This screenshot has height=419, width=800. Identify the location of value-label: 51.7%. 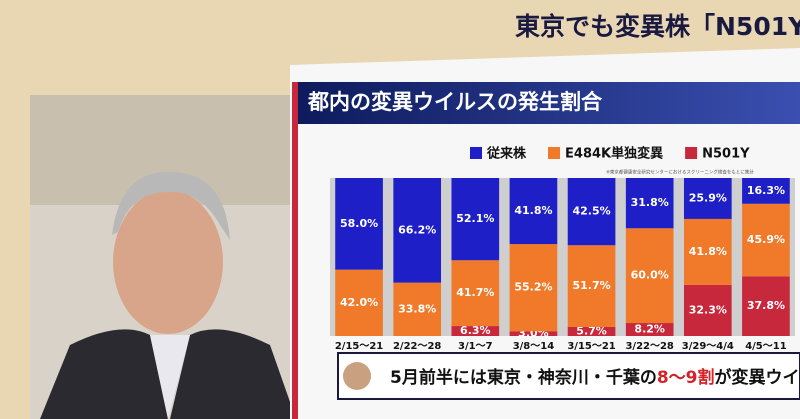
(591, 285).